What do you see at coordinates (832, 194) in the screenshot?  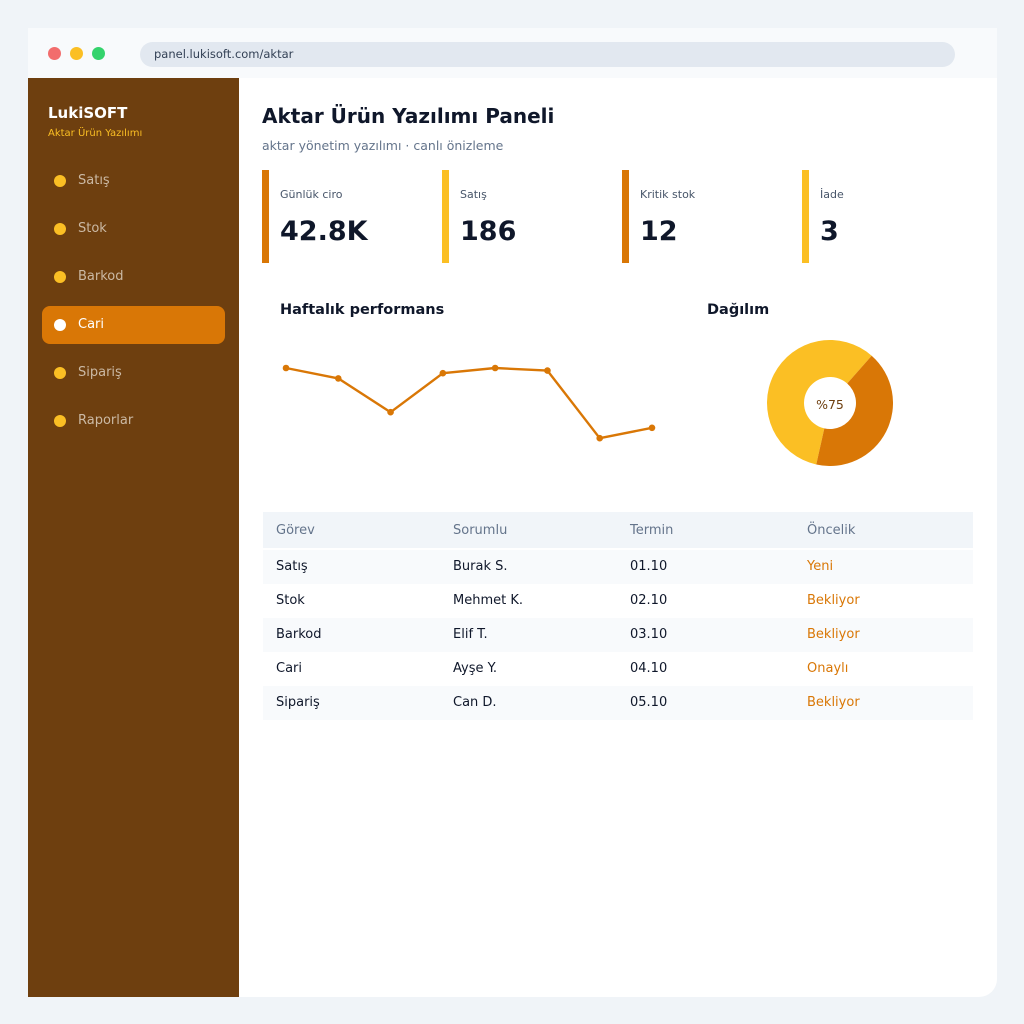 I see `kpi-label: İade` at bounding box center [832, 194].